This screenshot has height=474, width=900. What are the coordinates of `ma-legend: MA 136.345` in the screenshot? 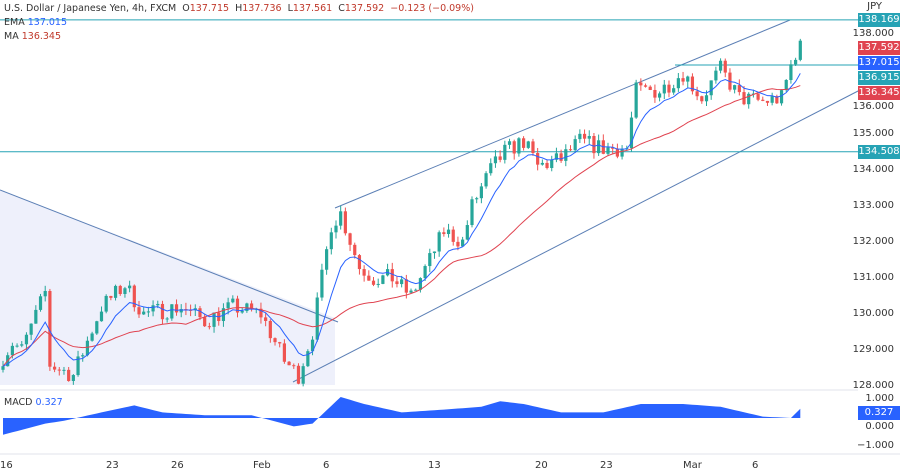 It's located at (32, 36).